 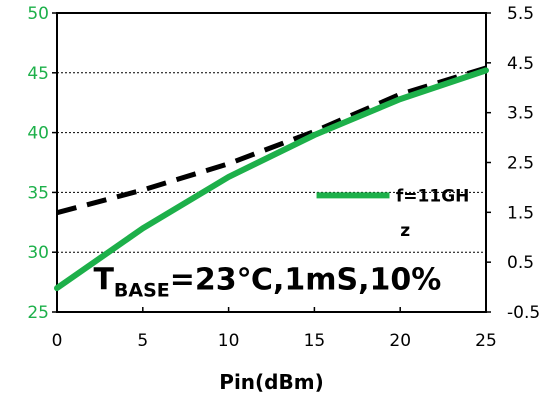 I want to click on annotation-subscript: BASE, so click(x=142, y=291).